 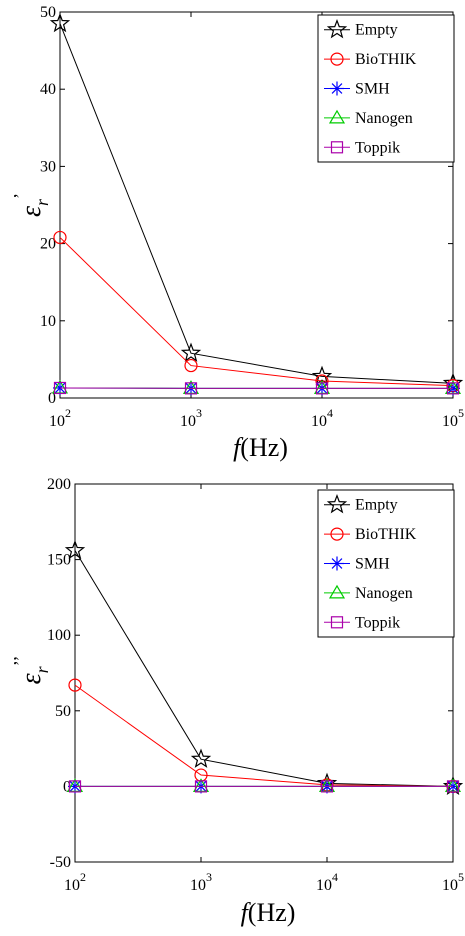 I want to click on y-axis-label: εr’, so click(x=31, y=205).